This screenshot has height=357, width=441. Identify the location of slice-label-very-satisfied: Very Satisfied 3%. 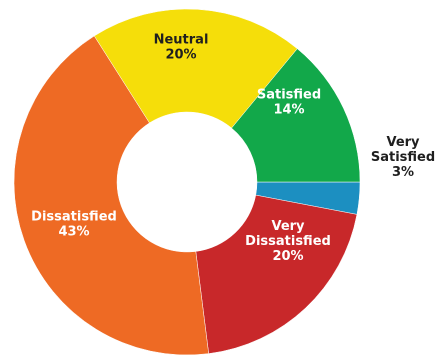
(403, 157).